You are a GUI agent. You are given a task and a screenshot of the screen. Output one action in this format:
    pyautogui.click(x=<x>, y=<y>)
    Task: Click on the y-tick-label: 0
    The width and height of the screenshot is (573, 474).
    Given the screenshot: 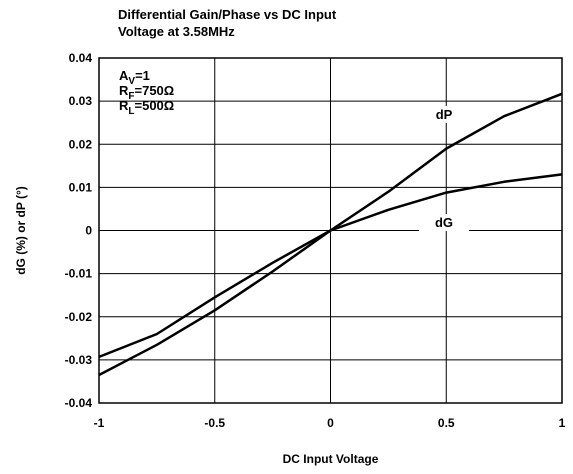 What is the action you would take?
    pyautogui.click(x=88, y=231)
    